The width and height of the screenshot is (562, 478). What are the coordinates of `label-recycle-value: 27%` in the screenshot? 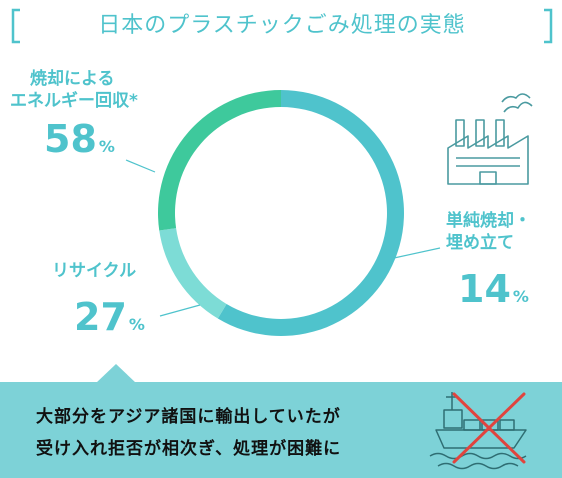 It's located at (98, 321).